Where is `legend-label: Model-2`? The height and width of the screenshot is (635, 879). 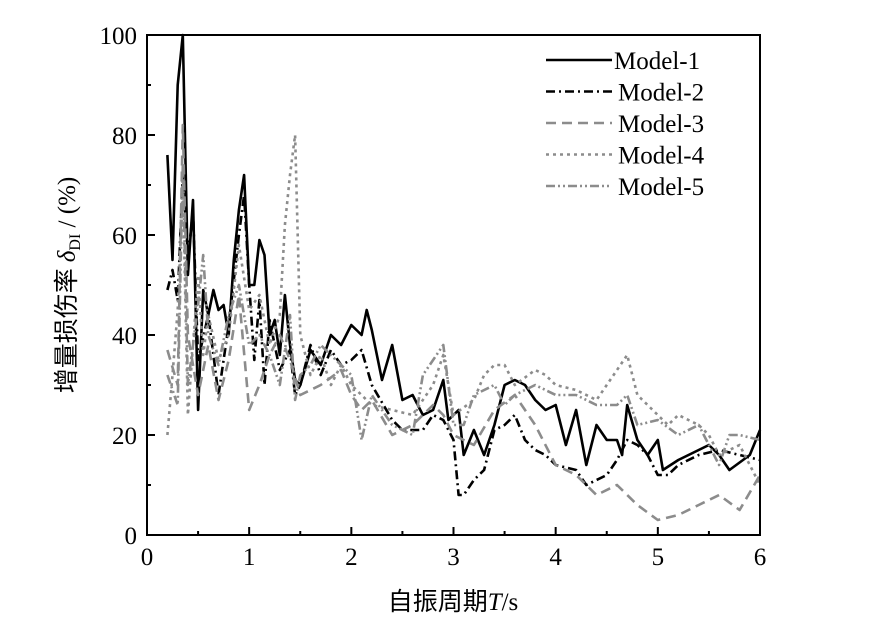 legend-label: Model-2 is located at coordinates (661, 93).